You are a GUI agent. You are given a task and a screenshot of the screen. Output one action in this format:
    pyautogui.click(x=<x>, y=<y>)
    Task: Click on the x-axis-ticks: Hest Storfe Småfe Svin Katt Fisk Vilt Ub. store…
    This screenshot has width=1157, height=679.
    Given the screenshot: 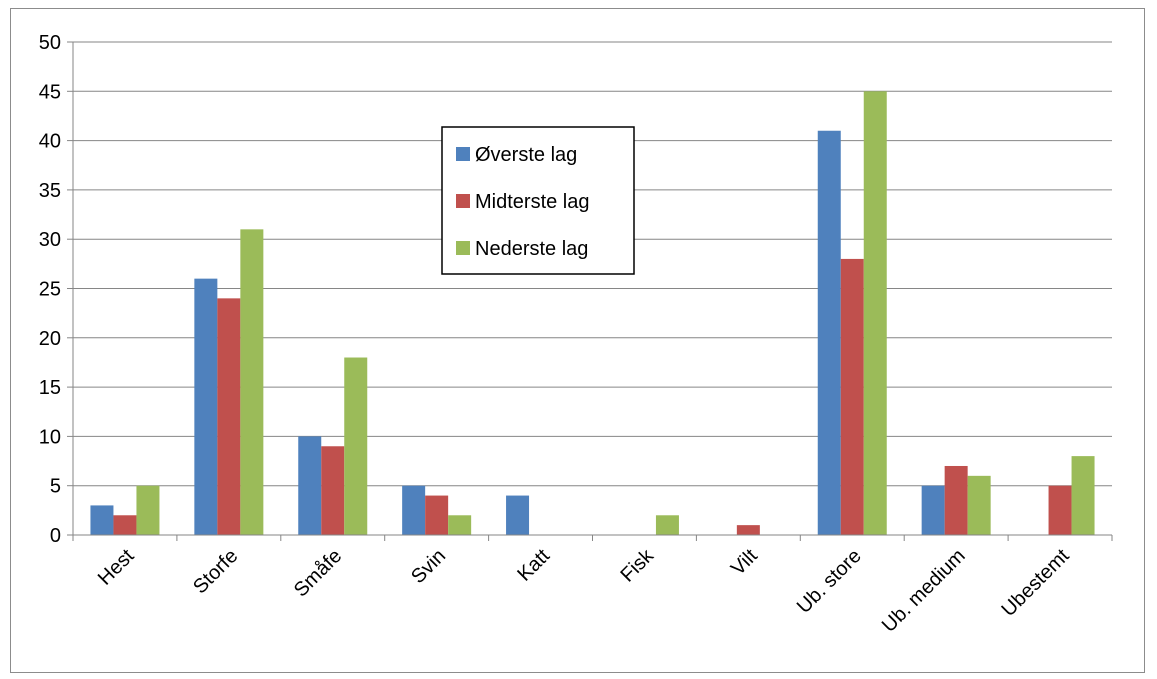 What is the action you would take?
    pyautogui.click(x=584, y=590)
    